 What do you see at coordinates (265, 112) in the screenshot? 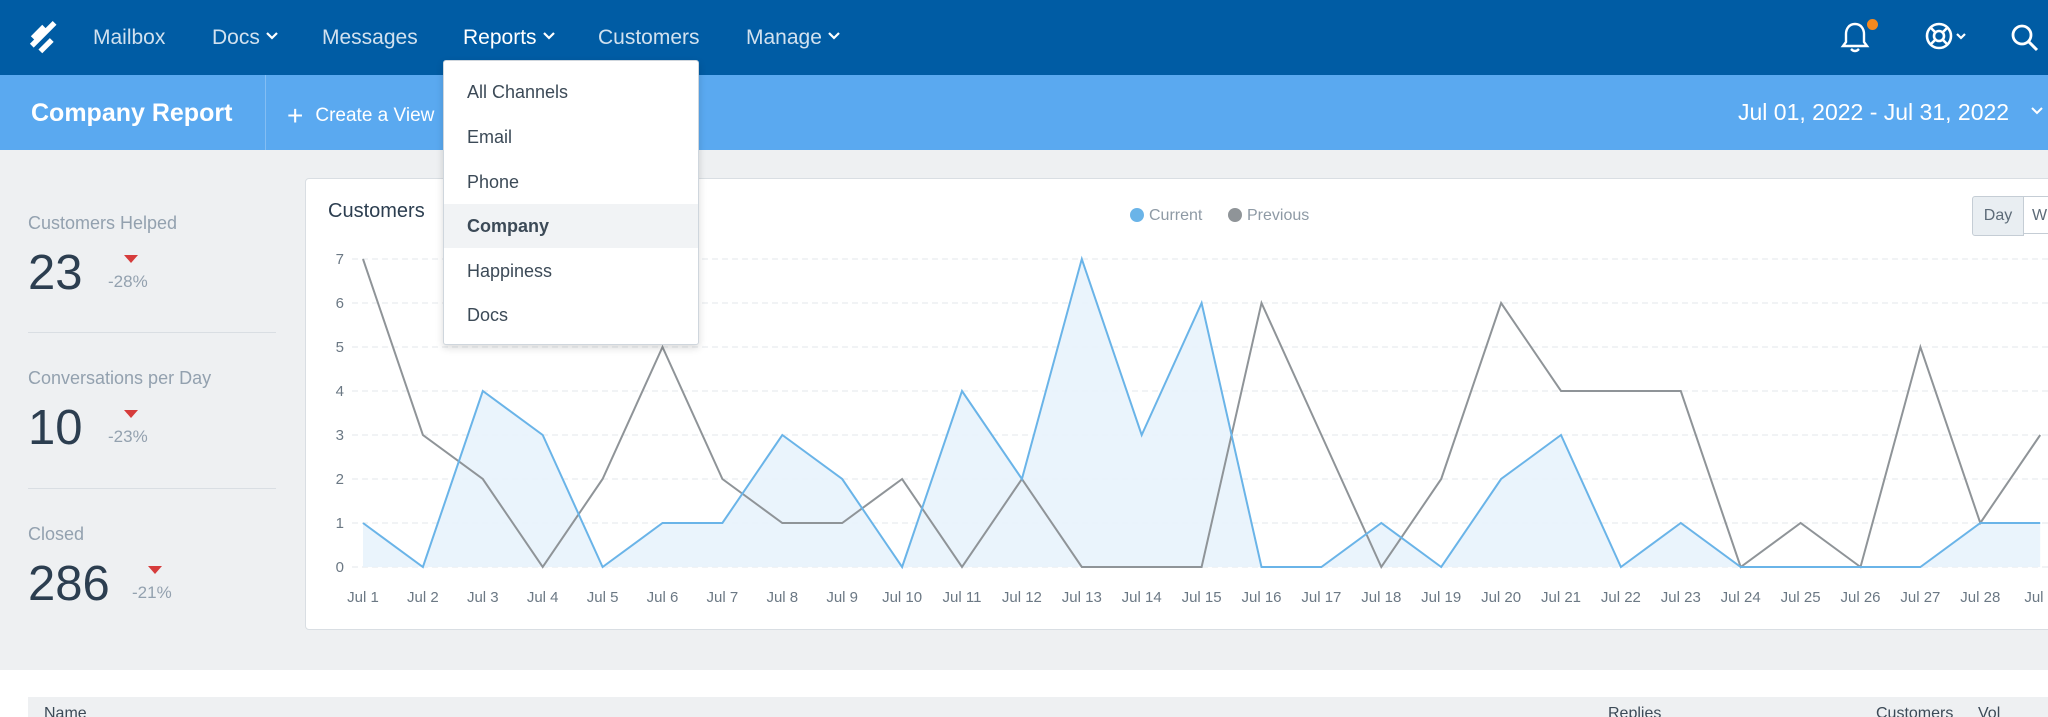
I see `header-divider` at bounding box center [265, 112].